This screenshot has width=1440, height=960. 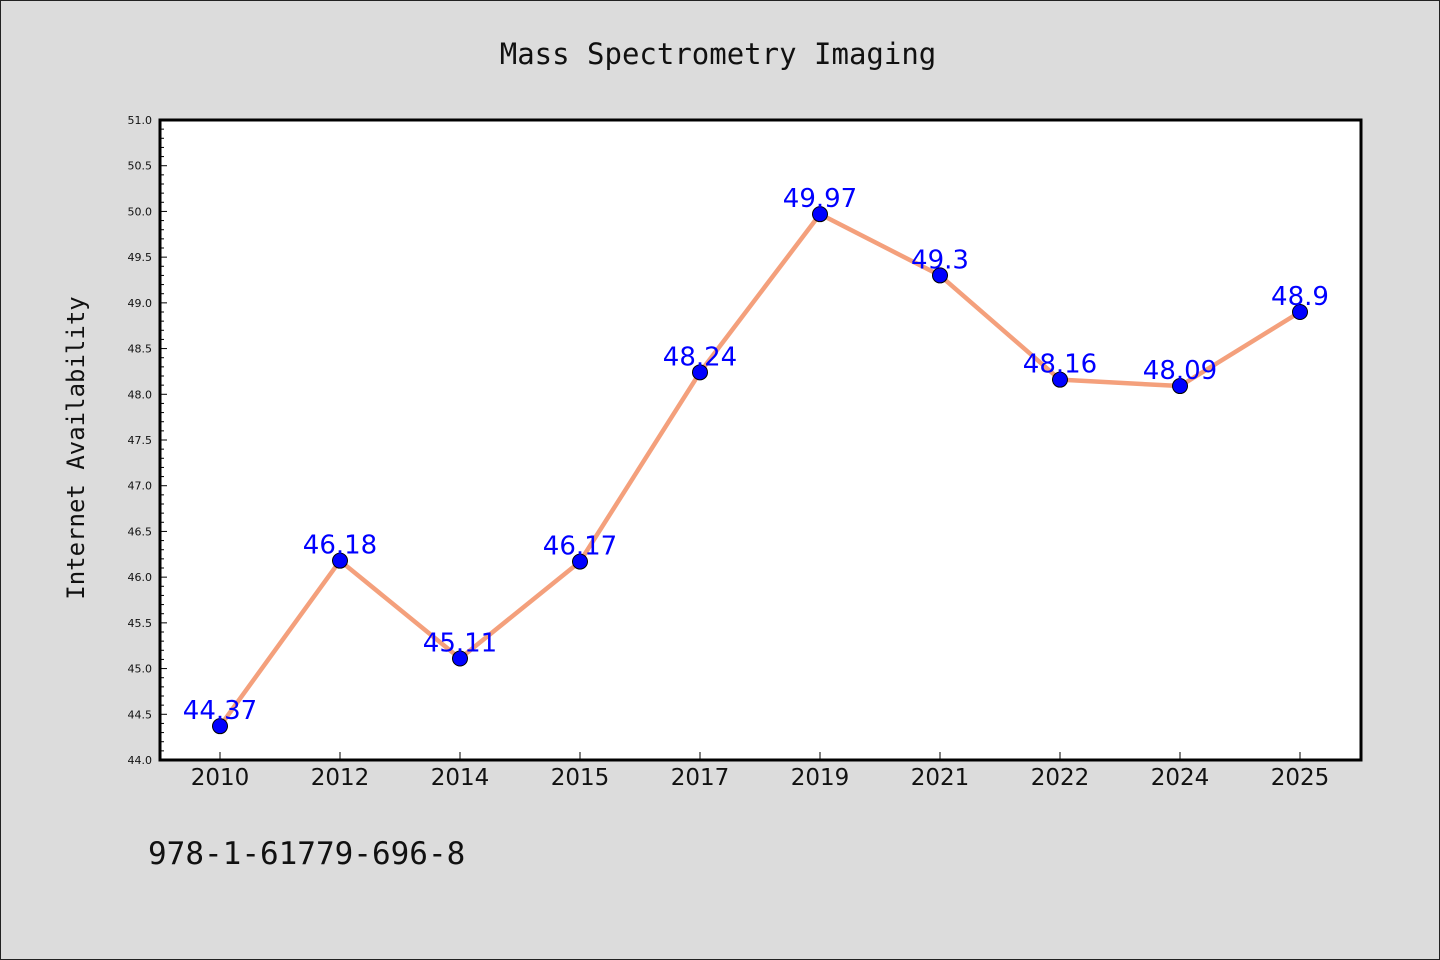 What do you see at coordinates (140, 669) in the screenshot?
I see `y-tick-label: 45.0` at bounding box center [140, 669].